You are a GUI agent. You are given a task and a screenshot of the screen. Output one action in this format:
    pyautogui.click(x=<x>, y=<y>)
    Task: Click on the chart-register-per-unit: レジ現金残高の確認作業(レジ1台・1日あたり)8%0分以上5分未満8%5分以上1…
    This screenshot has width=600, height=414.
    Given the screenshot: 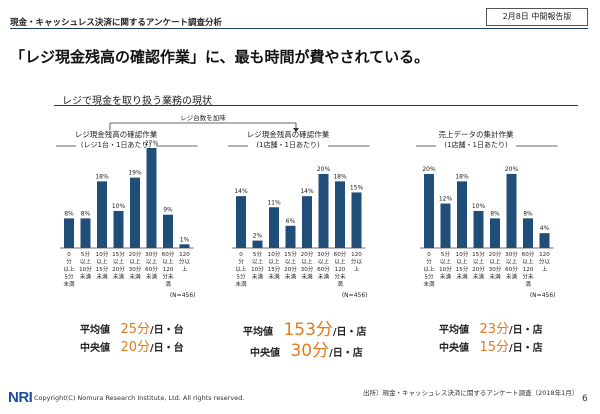 What is the action you would take?
    pyautogui.click(x=127, y=214)
    